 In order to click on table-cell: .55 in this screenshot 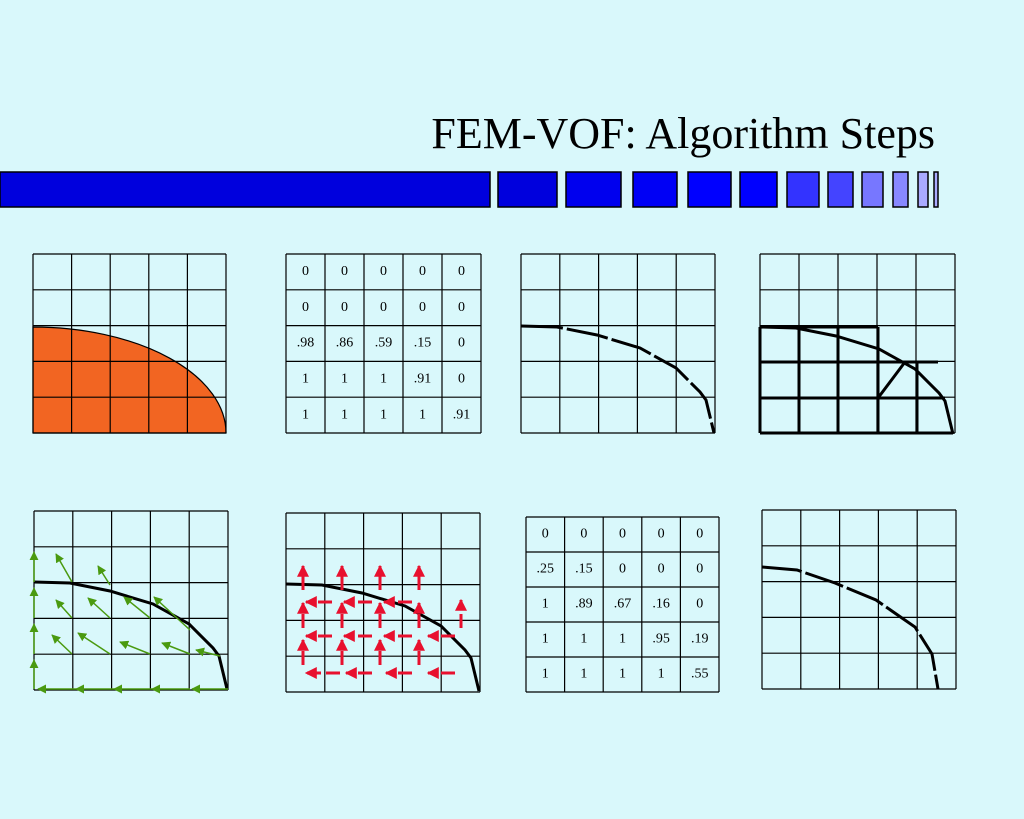, I will do `click(700, 674)`.